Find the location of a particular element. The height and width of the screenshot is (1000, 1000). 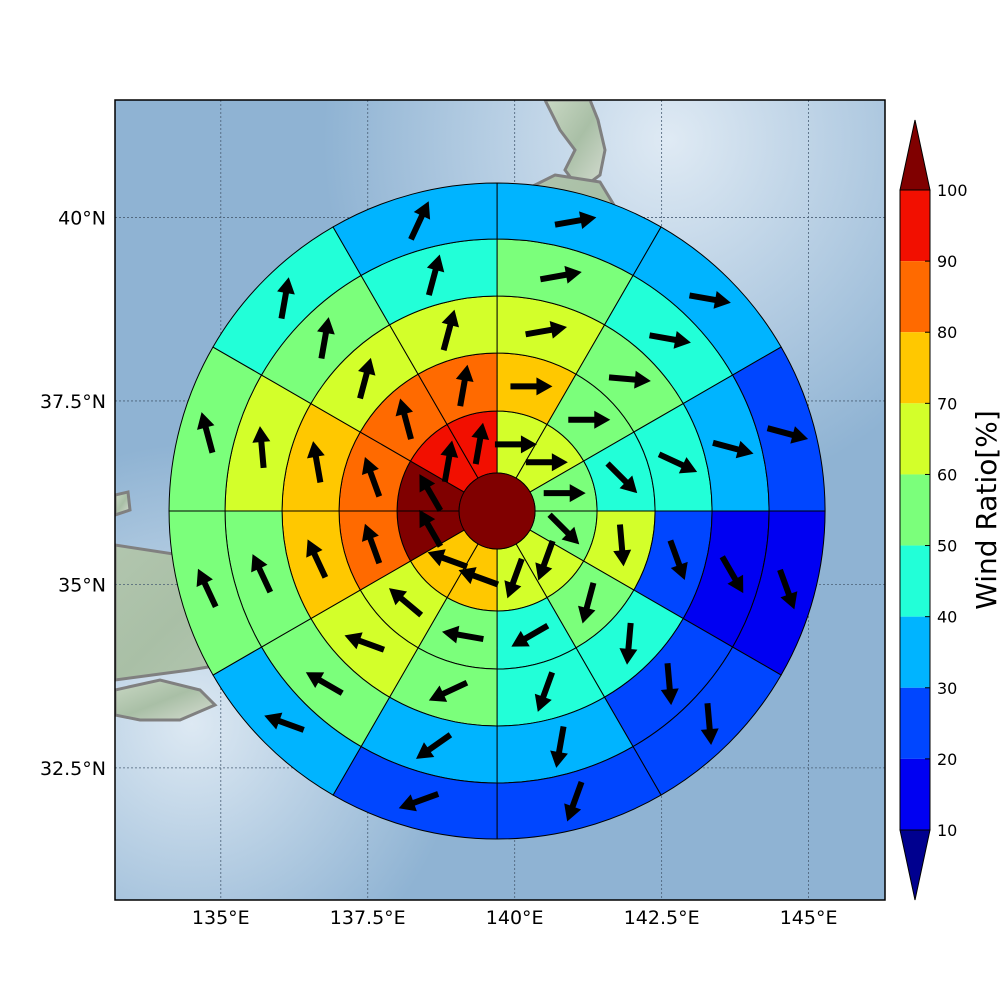

y-tick-label: 35°N is located at coordinates (82, 585).